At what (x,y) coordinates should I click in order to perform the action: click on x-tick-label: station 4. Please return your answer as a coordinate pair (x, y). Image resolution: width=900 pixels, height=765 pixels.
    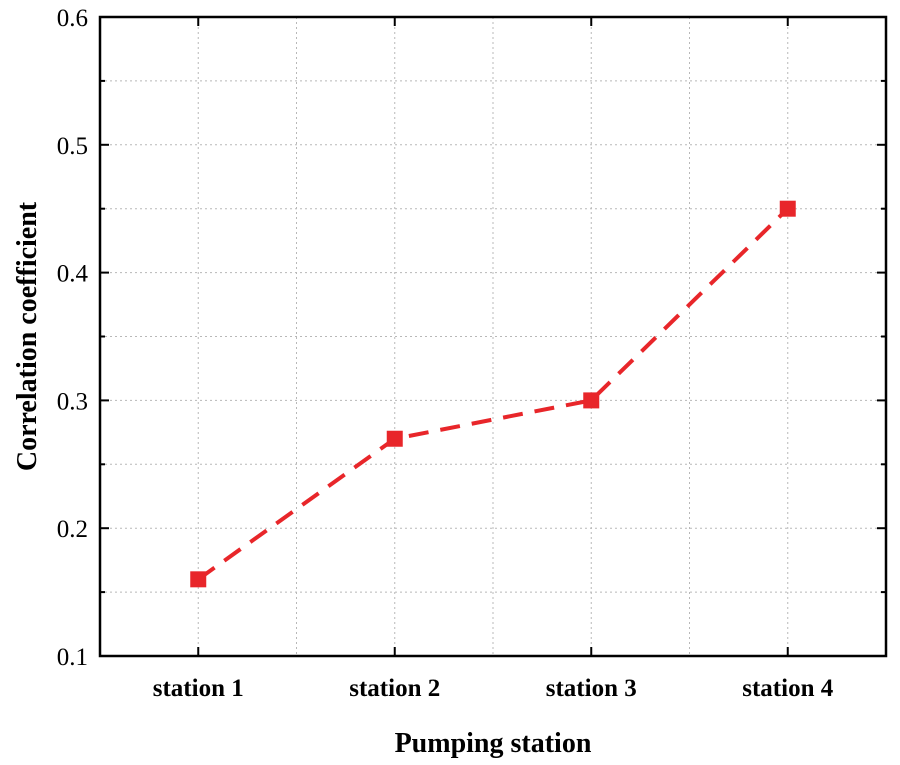
    Looking at the image, I should click on (787, 688).